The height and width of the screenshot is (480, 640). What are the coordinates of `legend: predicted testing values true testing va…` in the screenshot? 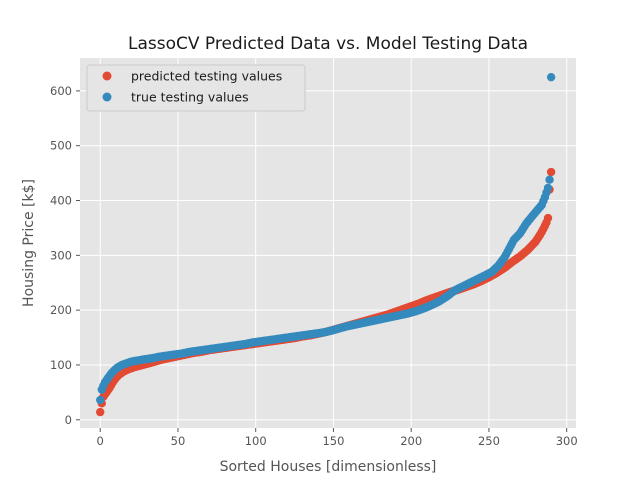 It's located at (196, 88).